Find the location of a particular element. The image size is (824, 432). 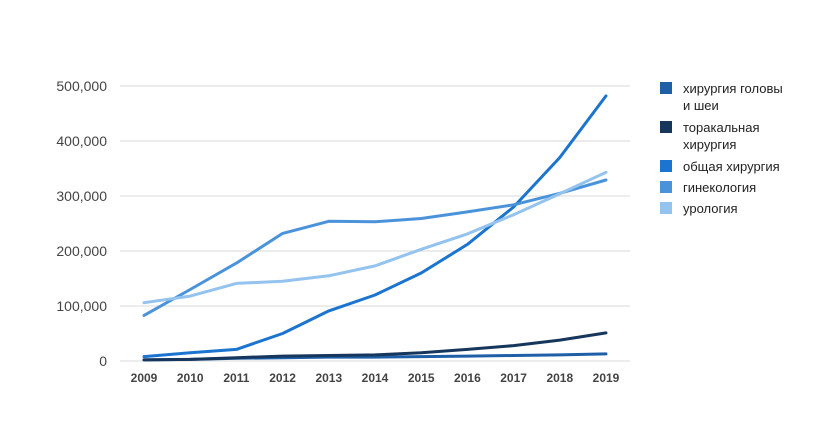

y-tick-label: 300,000 is located at coordinates (81, 196).